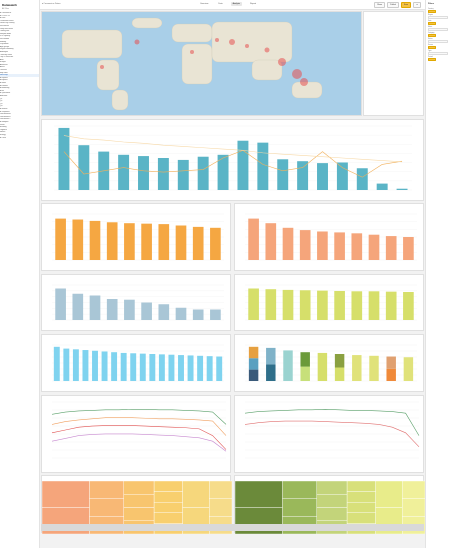 This screenshot has height=548, width=450. What do you see at coordinates (431, 15) in the screenshot?
I see `filter-label: Region` at bounding box center [431, 15].